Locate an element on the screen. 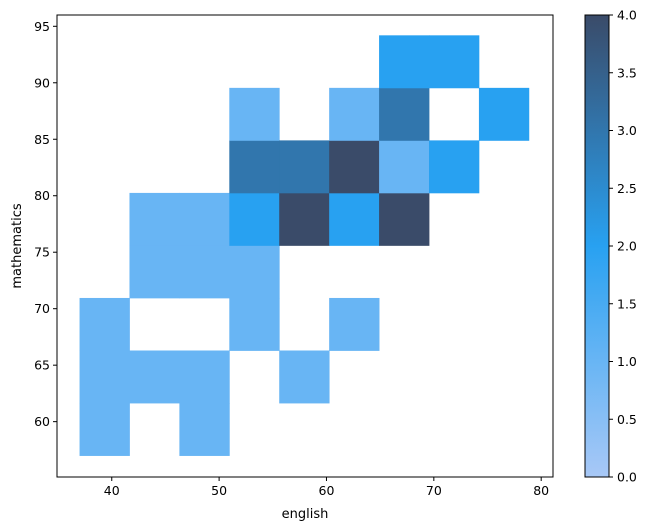 Image resolution: width=648 pixels, height=530 pixels. x-tick-label: 60 is located at coordinates (327, 490).